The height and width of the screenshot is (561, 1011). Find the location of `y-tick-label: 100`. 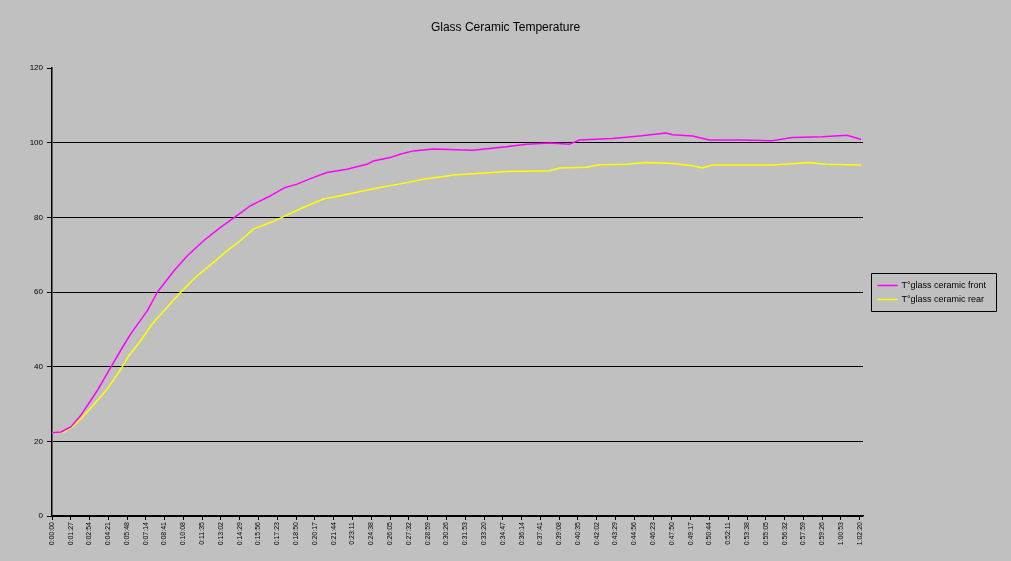

y-tick-label: 100 is located at coordinates (36, 142).